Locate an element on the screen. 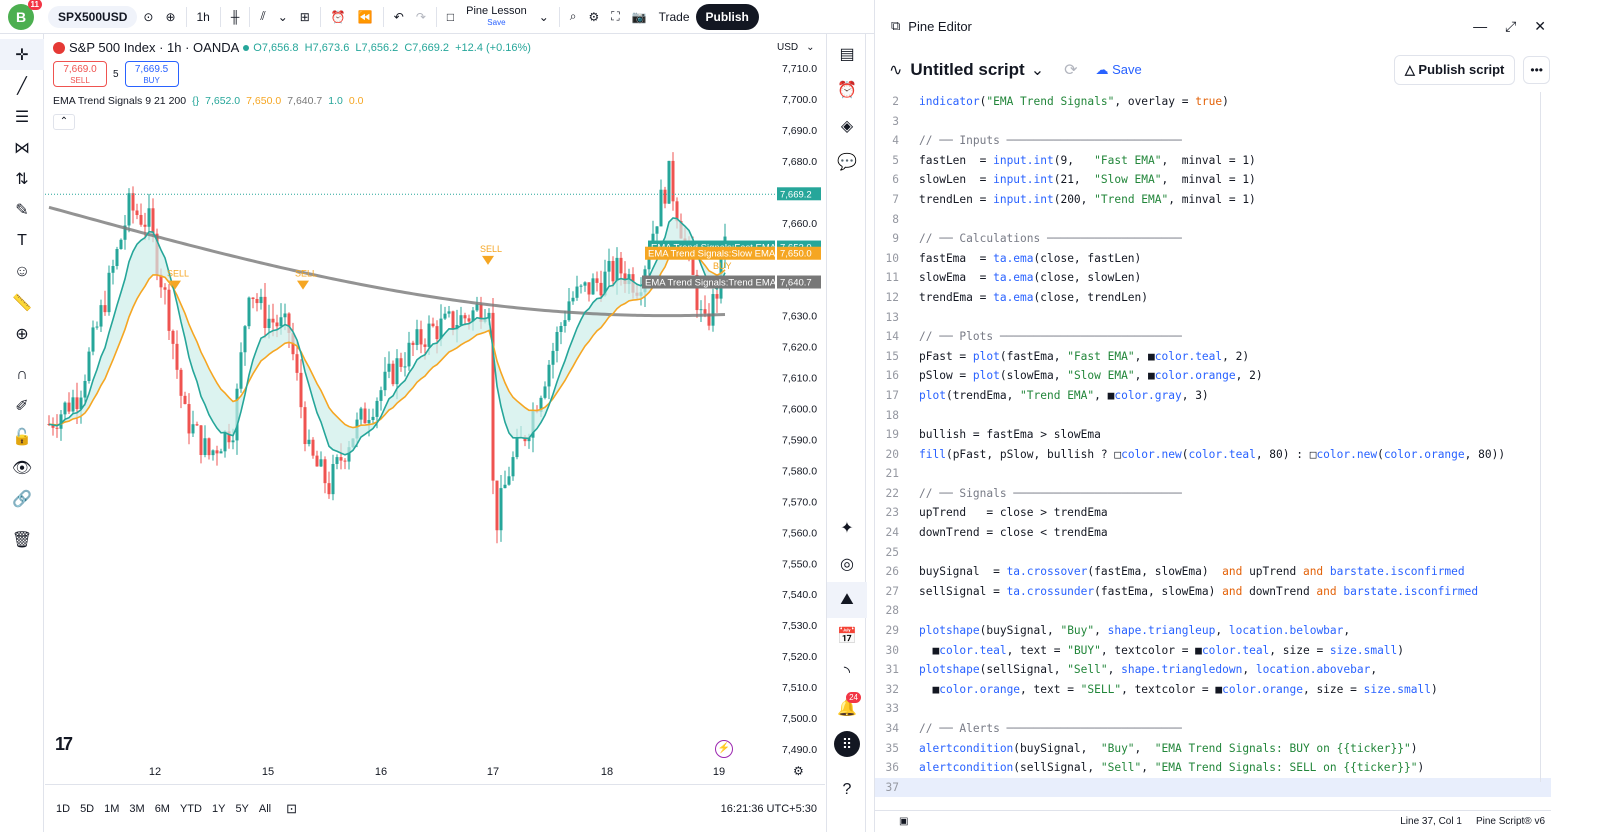  emoji-icon: ☺ is located at coordinates (22, 271).